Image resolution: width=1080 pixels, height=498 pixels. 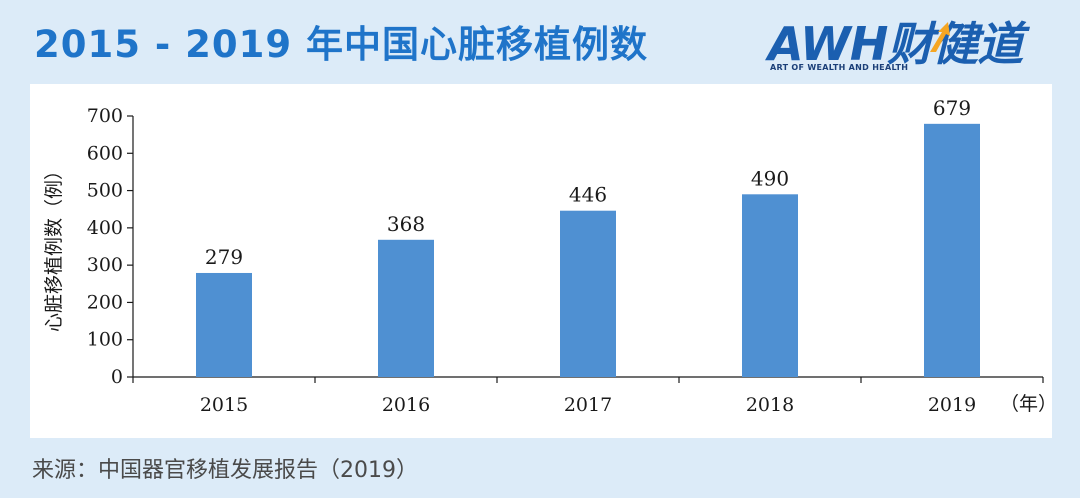 I want to click on x-axis: 2015 2016 2017 2018 2019 （年）, so click(x=592, y=396).